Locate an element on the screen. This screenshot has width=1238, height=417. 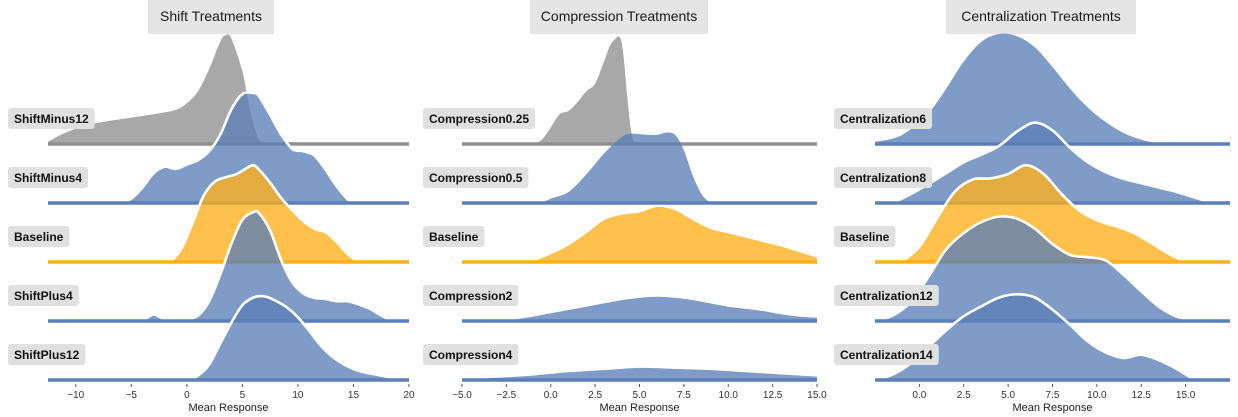
density-area-Centralization6 is located at coordinates (1017, 88).